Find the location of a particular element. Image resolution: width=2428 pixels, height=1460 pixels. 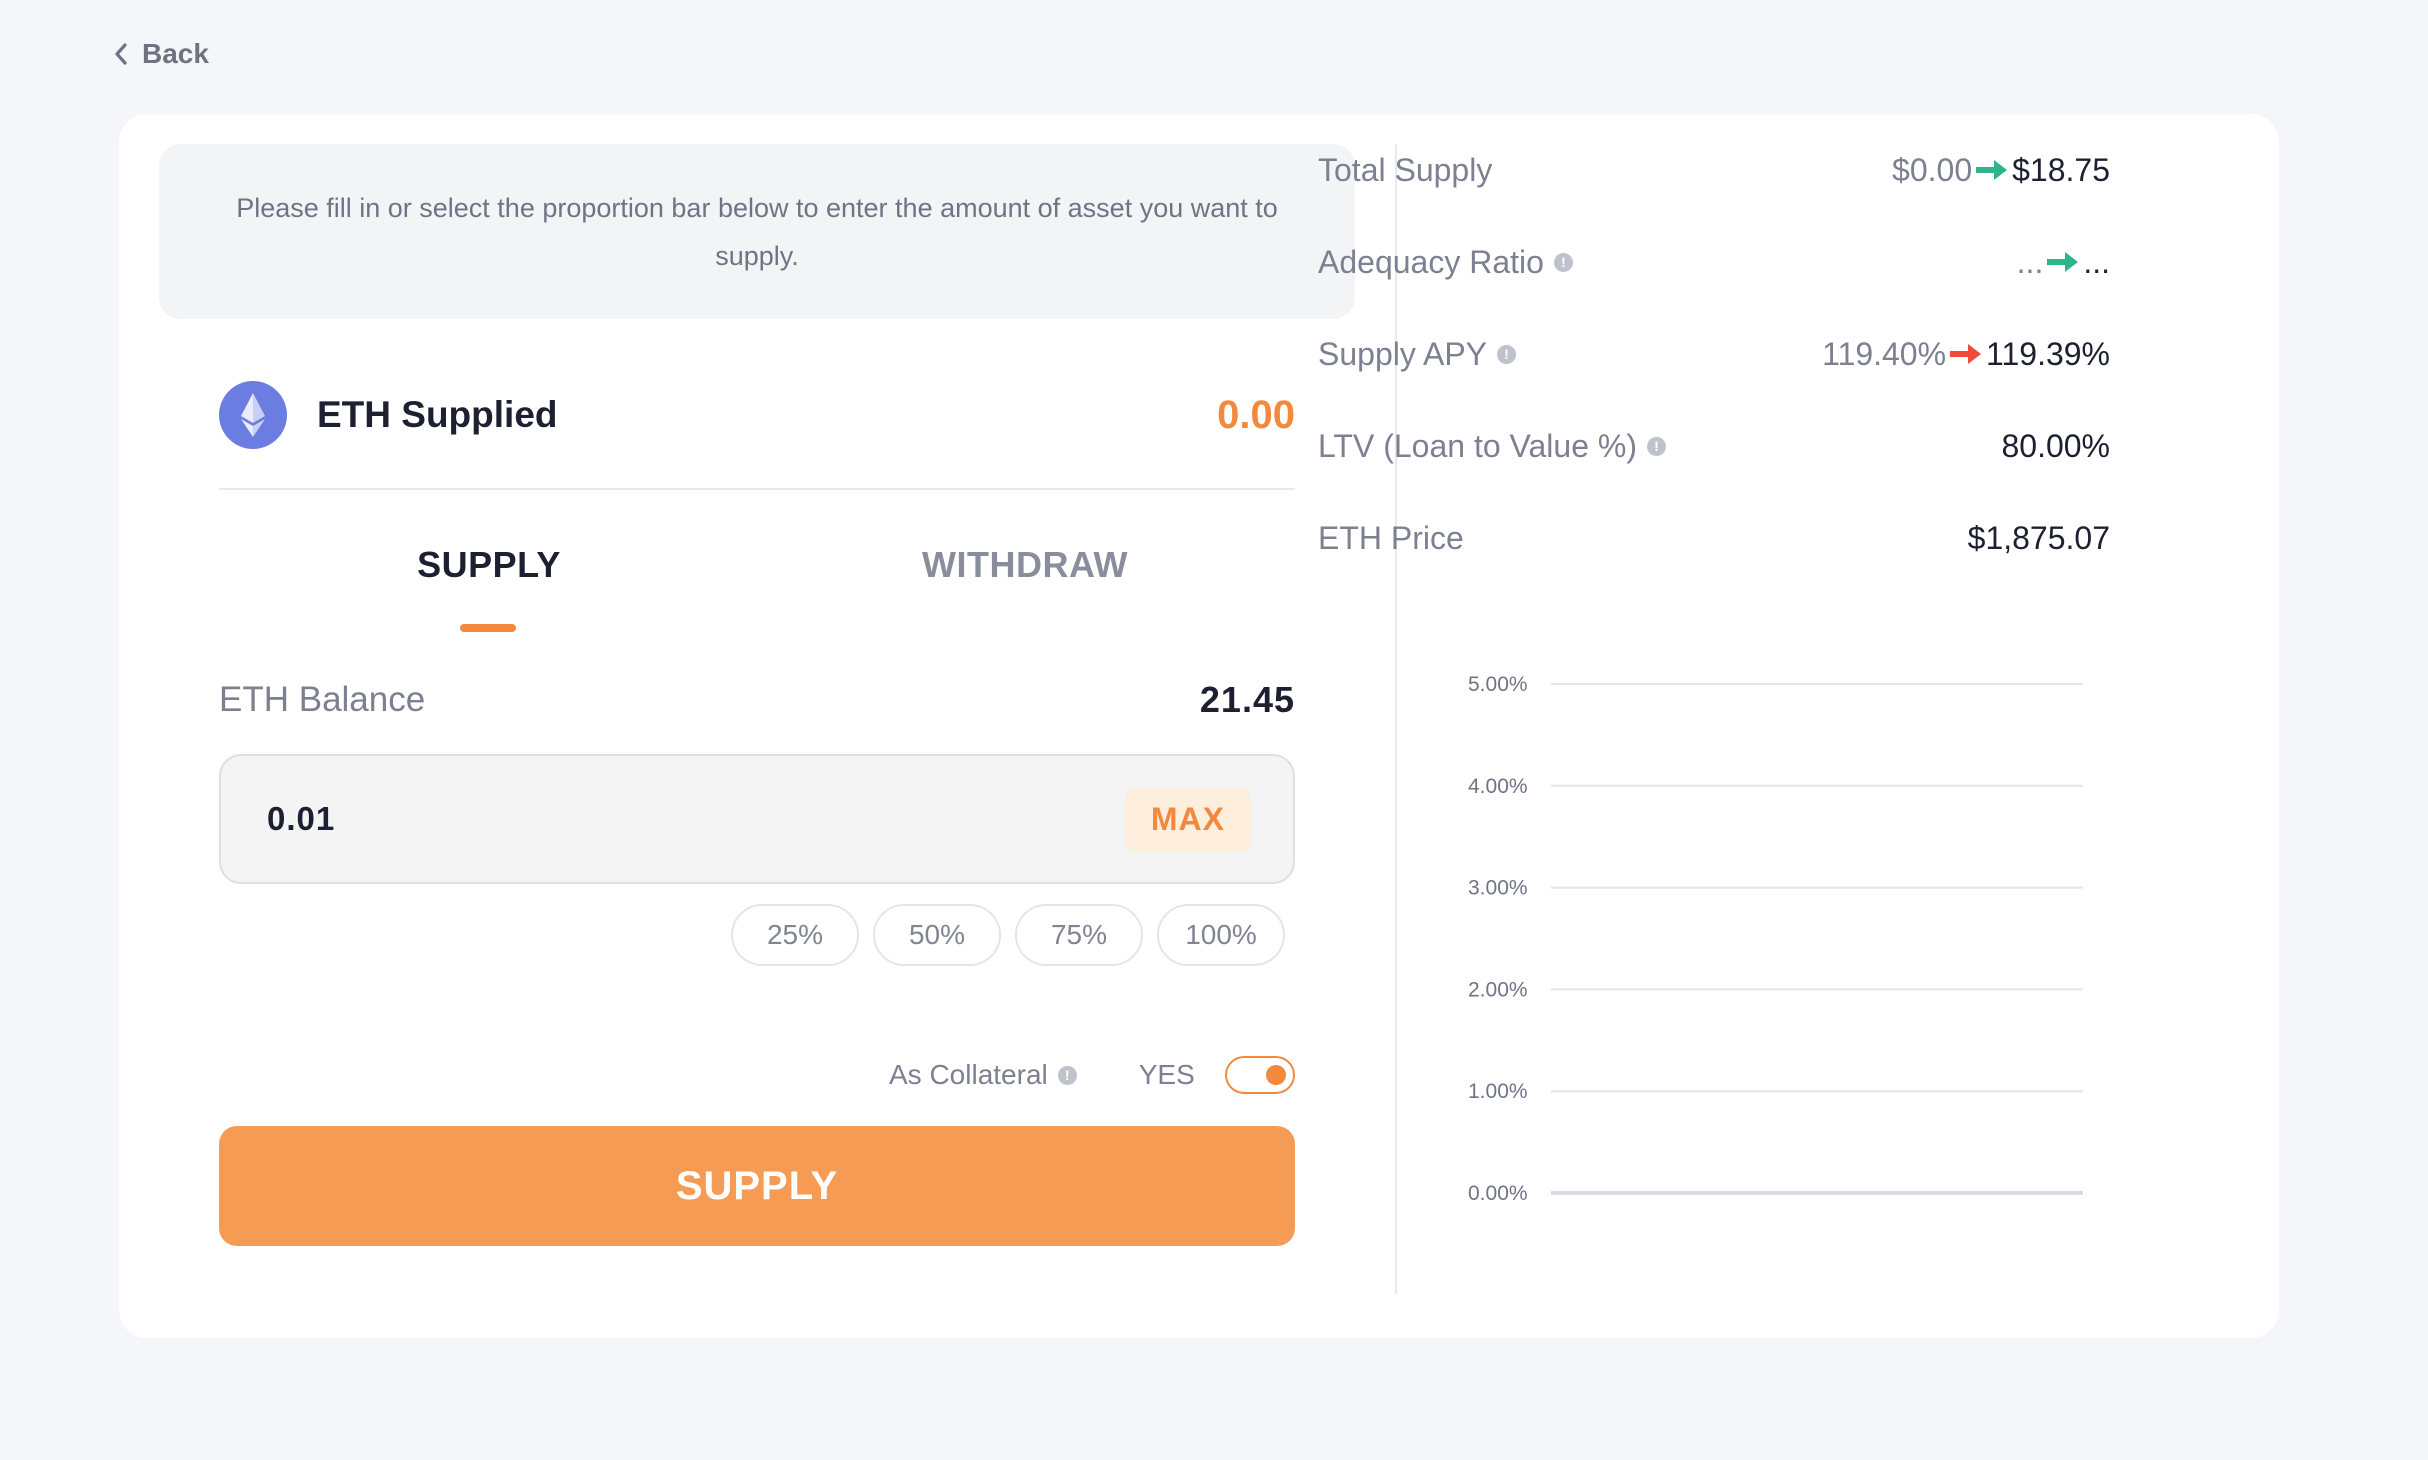

eth-price-value-wrap: $1,875.07 is located at coordinates (2039, 538).